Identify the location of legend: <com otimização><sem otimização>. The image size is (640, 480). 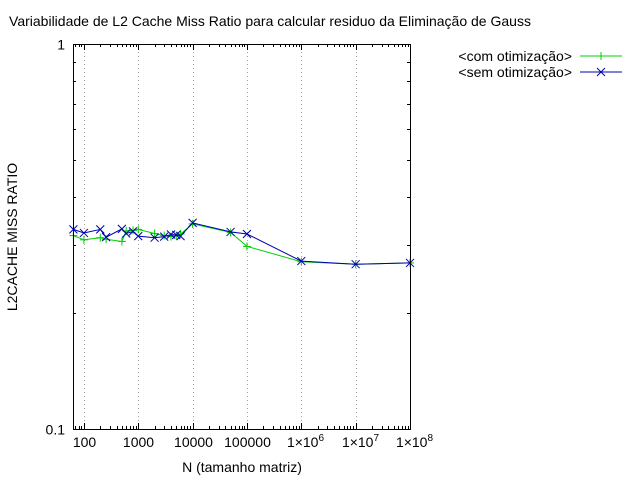
(540, 64).